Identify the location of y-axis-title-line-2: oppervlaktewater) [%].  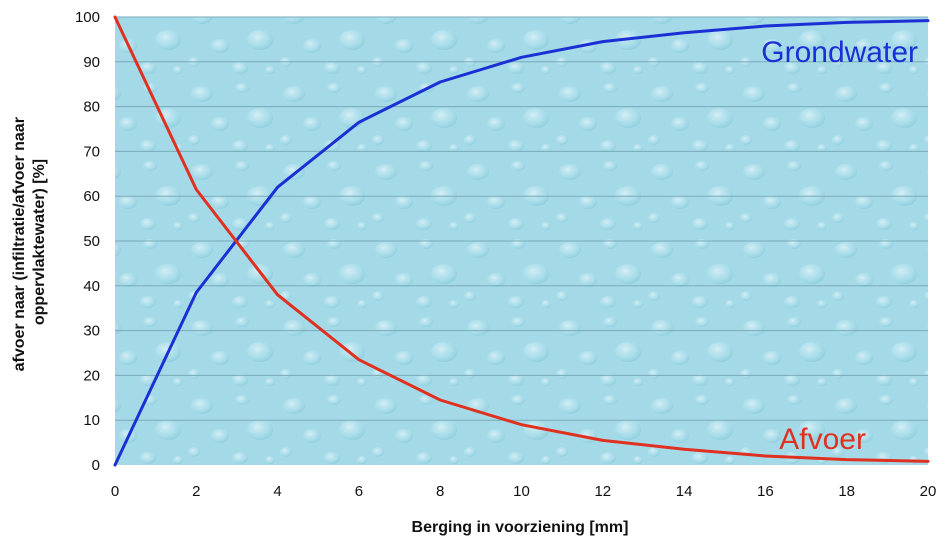
(39, 242).